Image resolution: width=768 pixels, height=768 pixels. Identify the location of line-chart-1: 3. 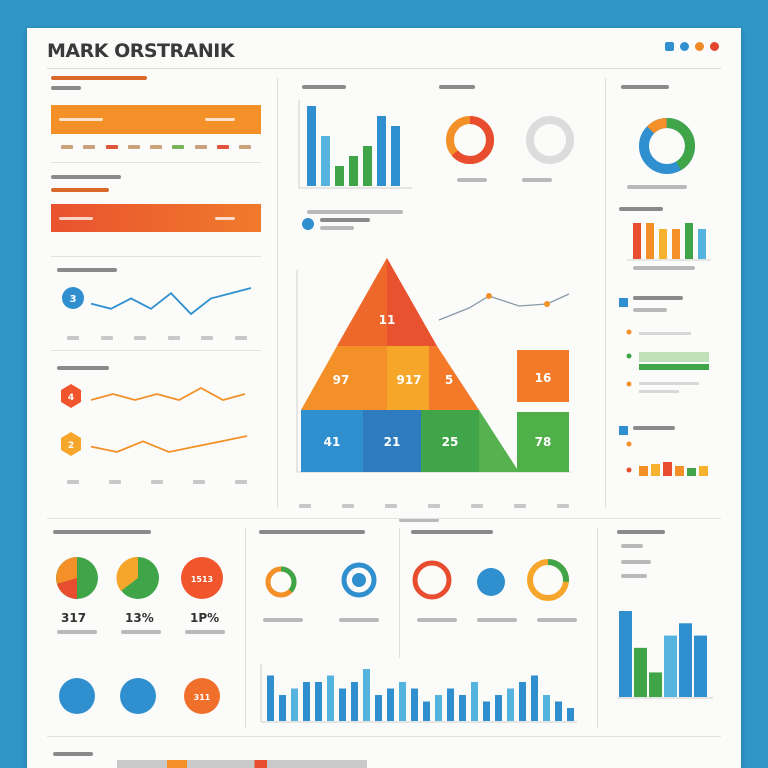
(157, 301).